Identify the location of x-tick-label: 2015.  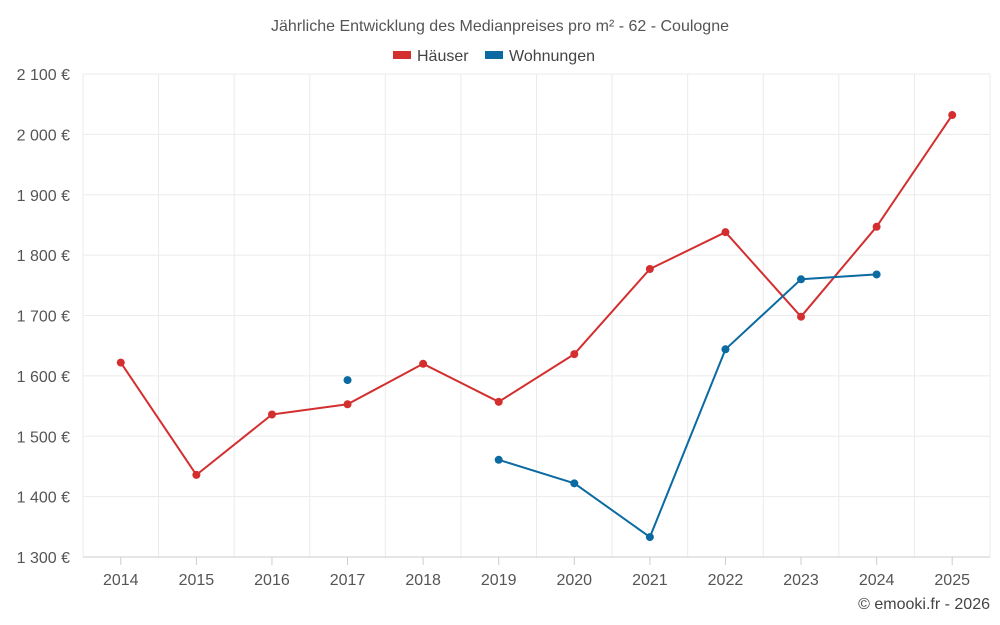
(197, 580).